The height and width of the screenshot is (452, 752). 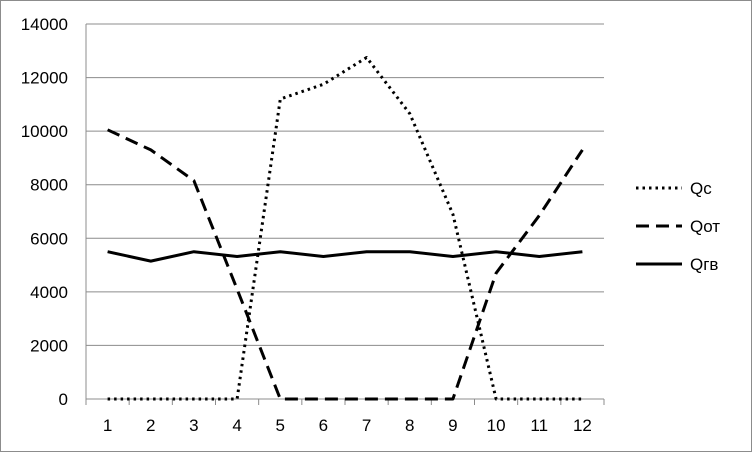 What do you see at coordinates (496, 425) in the screenshot?
I see `x-tick-label: 10` at bounding box center [496, 425].